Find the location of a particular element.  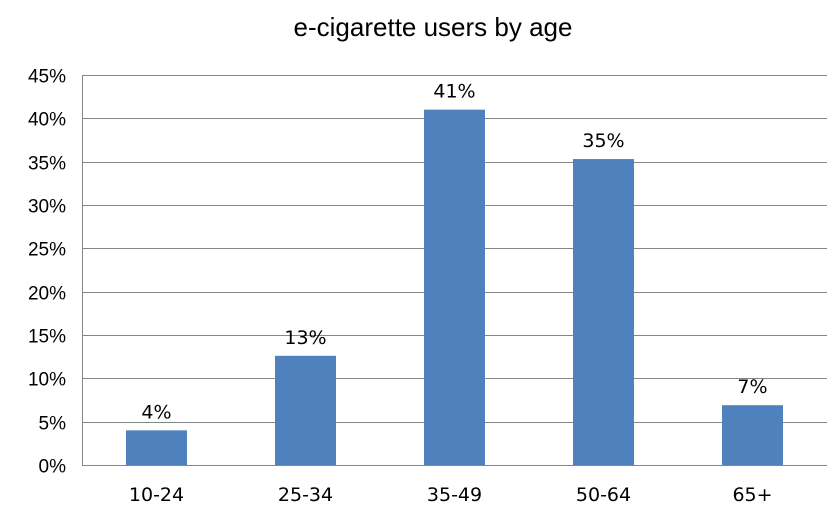

y-tick-label: 35% is located at coordinates (47, 164).